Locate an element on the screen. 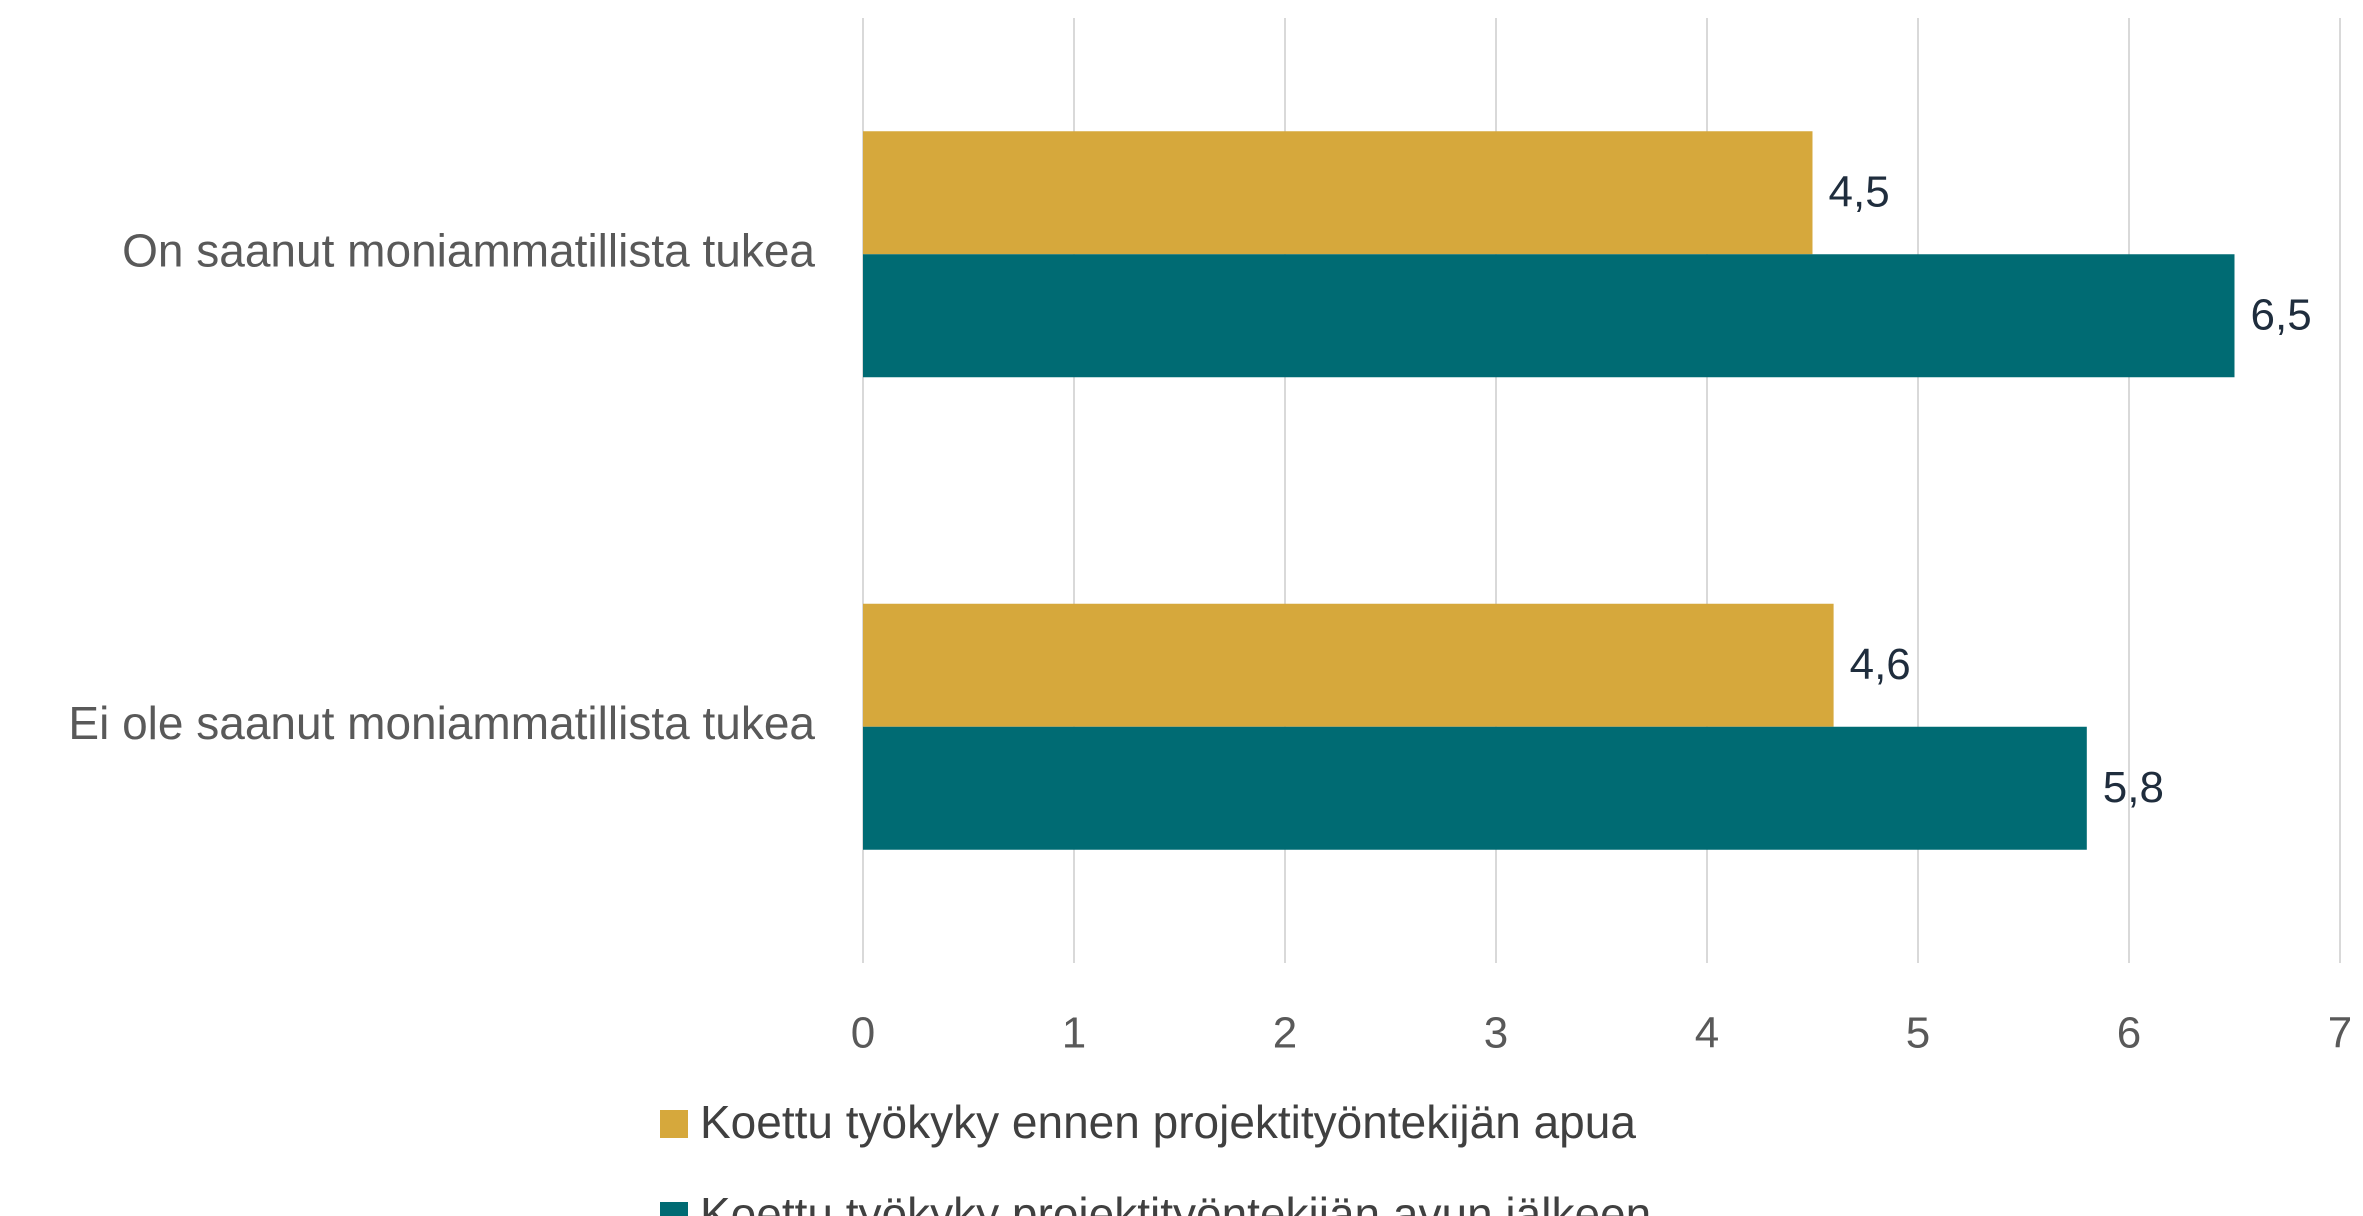 This screenshot has width=2363, height=1216. value-label: 4,6 is located at coordinates (1880, 664).